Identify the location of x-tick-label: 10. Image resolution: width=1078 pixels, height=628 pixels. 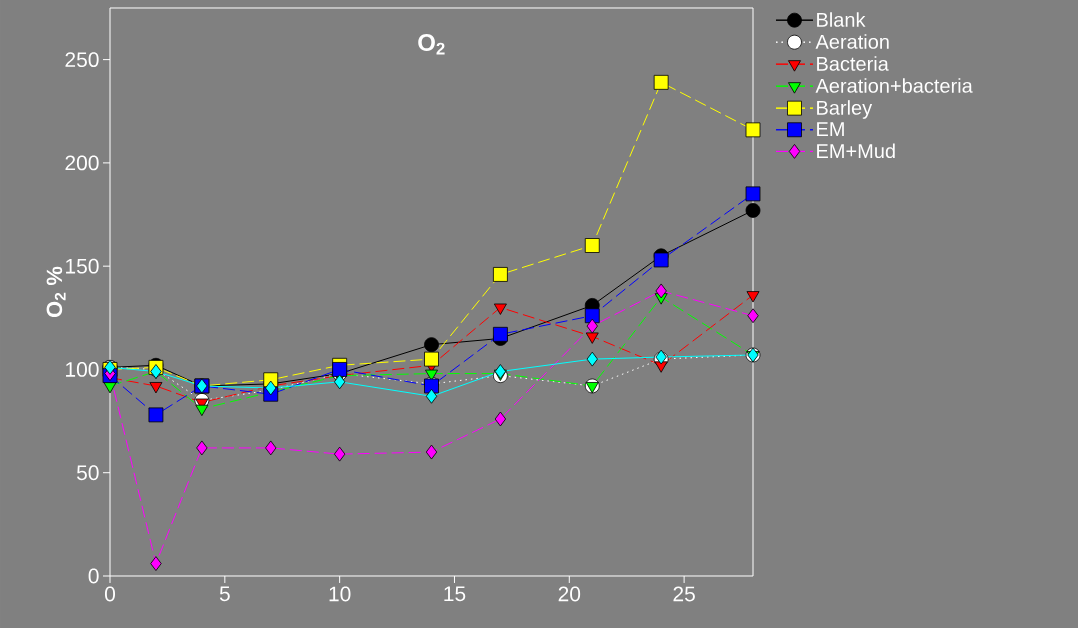
(340, 594).